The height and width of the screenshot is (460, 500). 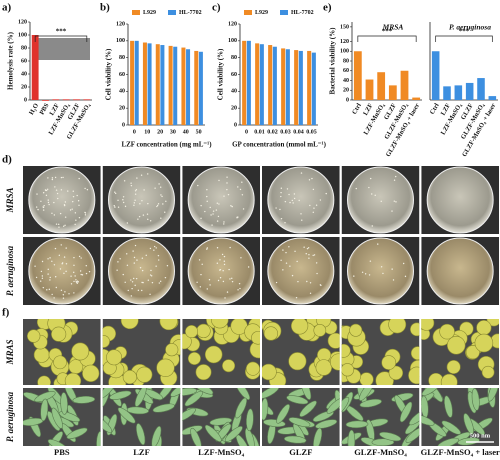 What do you see at coordinates (120, 24) in the screenshot?
I see `y-tick-label: 120` at bounding box center [120, 24].